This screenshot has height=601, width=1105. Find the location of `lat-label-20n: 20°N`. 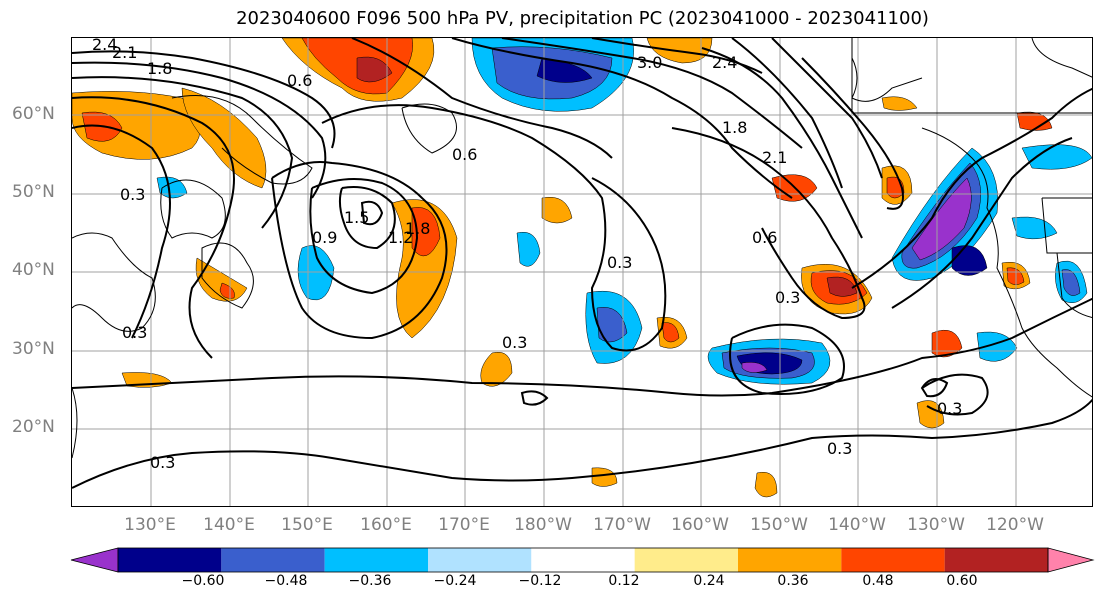

lat-label-20n: 20°N is located at coordinates (33, 427).